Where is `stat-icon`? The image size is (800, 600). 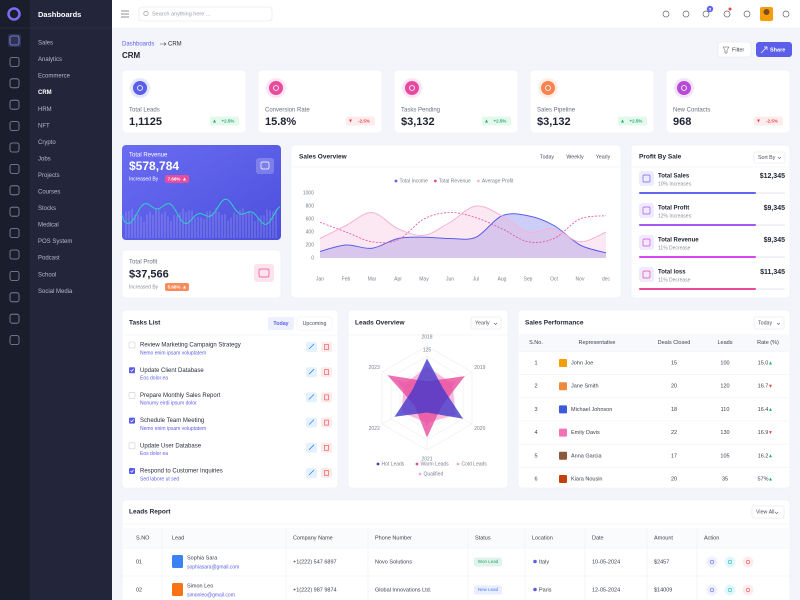 stat-icon is located at coordinates (684, 88).